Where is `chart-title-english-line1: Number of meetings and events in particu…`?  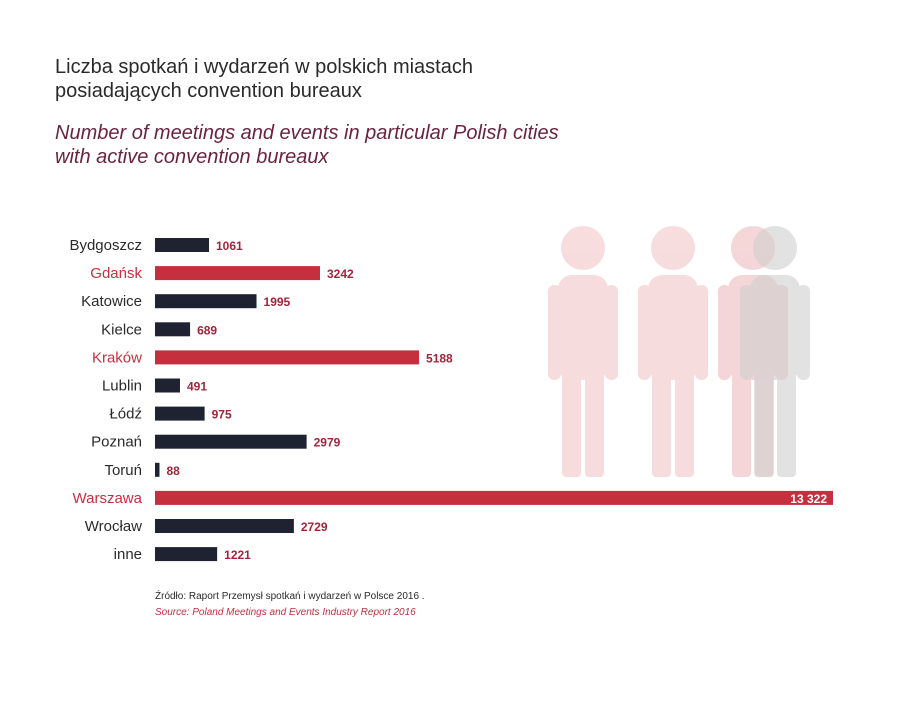 chart-title-english-line1: Number of meetings and events in particu… is located at coordinates (307, 133).